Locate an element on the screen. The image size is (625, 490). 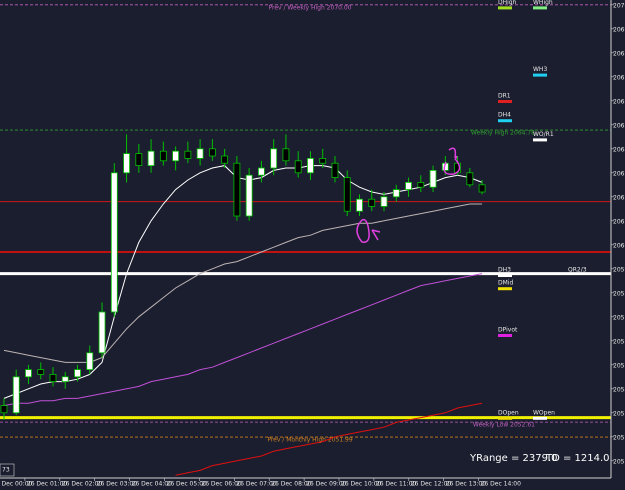
y-tick-label: 2055.0 is located at coordinates (619, 365).